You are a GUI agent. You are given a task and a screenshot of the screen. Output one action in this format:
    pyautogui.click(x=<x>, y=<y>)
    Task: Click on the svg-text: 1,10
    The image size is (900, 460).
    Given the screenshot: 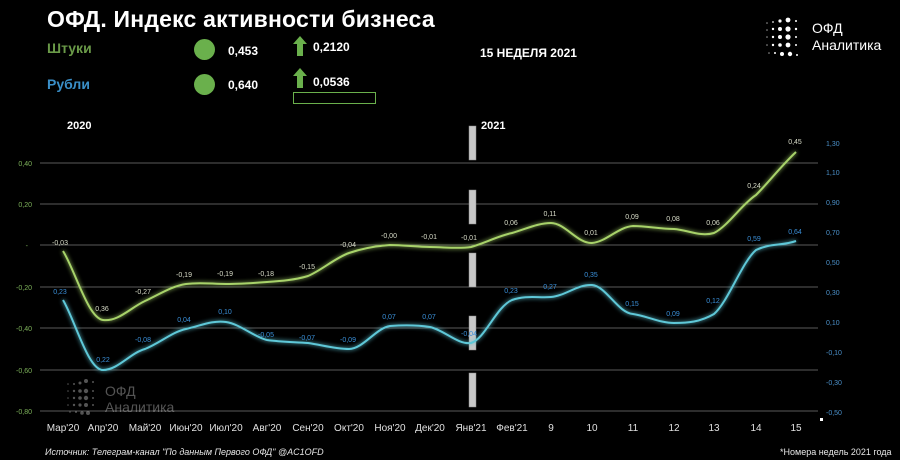 What is the action you would take?
    pyautogui.click(x=833, y=173)
    